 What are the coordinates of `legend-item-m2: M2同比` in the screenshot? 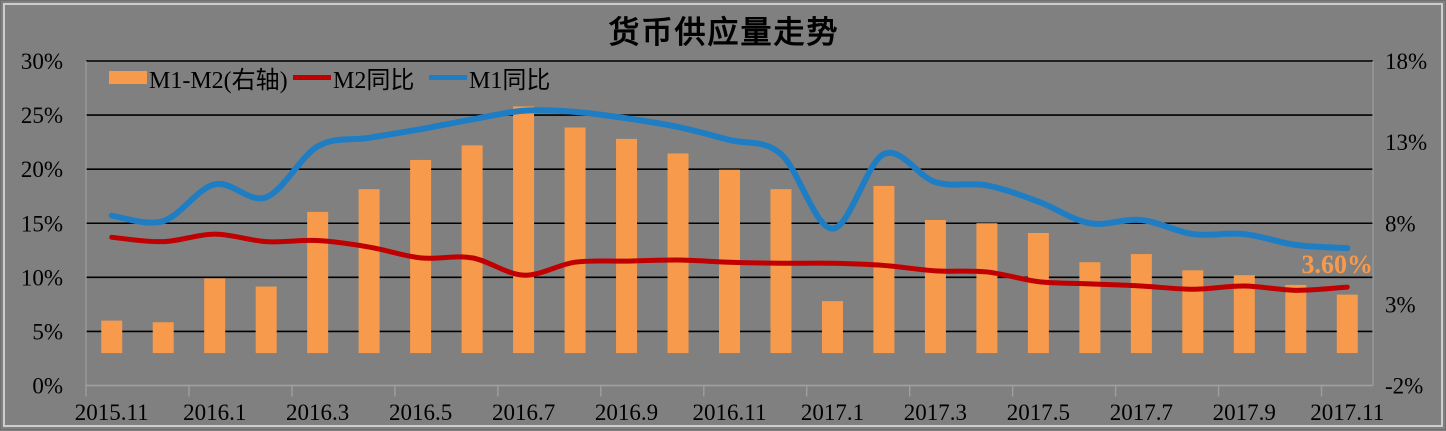 It's located at (354, 77).